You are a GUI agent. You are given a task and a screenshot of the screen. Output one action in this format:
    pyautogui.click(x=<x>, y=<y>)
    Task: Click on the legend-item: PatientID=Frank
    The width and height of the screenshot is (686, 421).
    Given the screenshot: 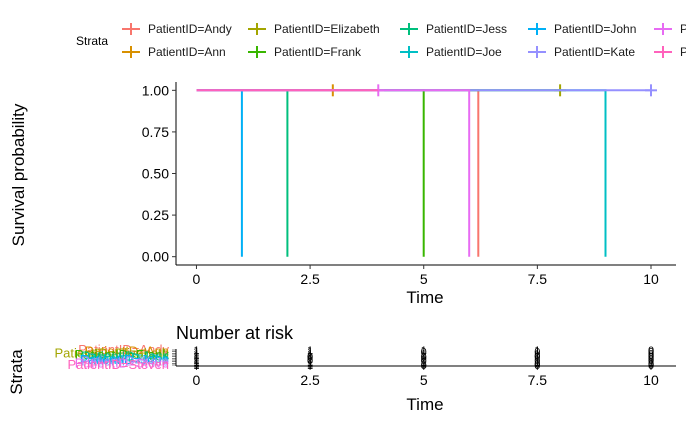 What is the action you would take?
    pyautogui.click(x=305, y=52)
    